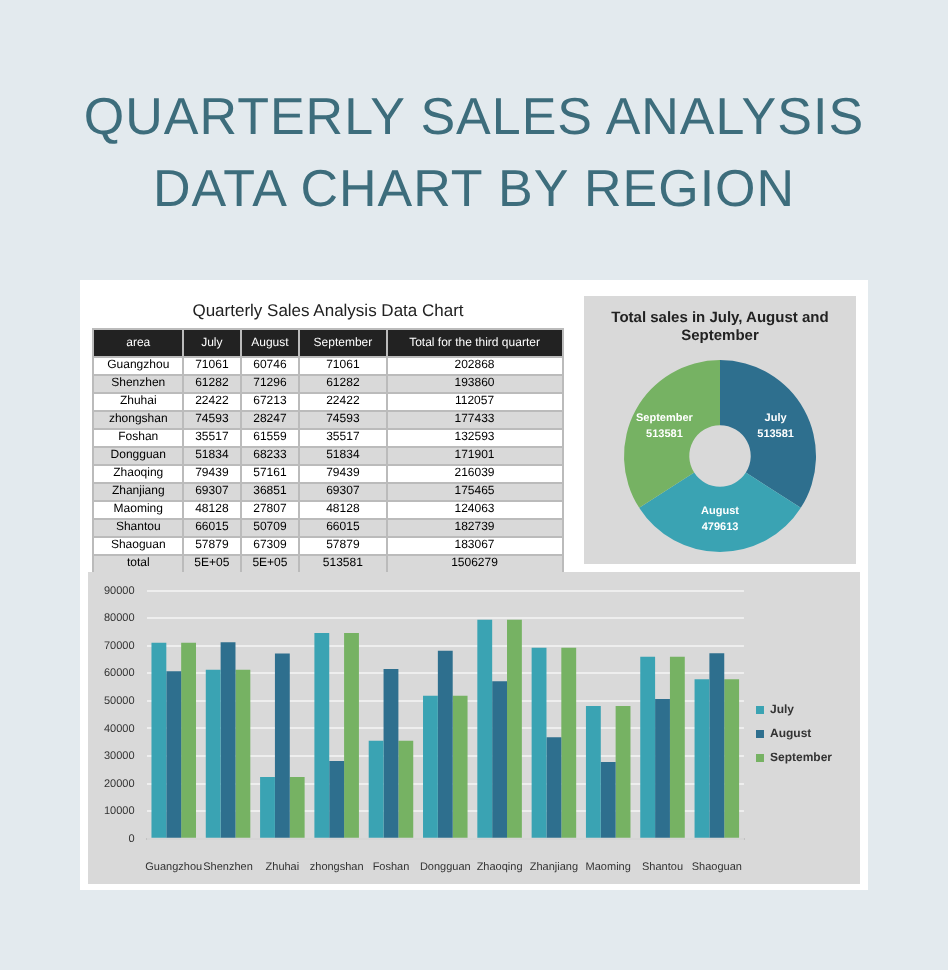 This screenshot has width=948, height=970. What do you see at coordinates (328, 310) in the screenshot?
I see `text: Quarterly Sales Analysis Data Chart` at bounding box center [328, 310].